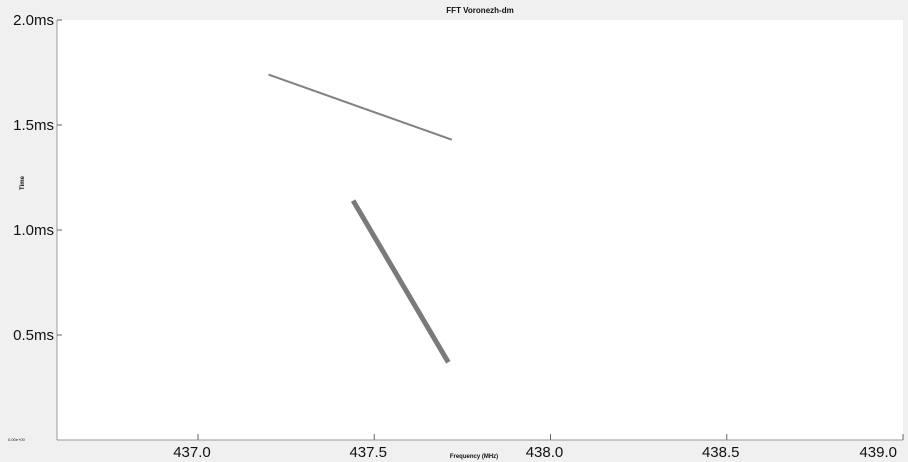 This screenshot has height=462, width=908. What do you see at coordinates (474, 457) in the screenshot?
I see `x-axis-title: Frequency (MHz)` at bounding box center [474, 457].